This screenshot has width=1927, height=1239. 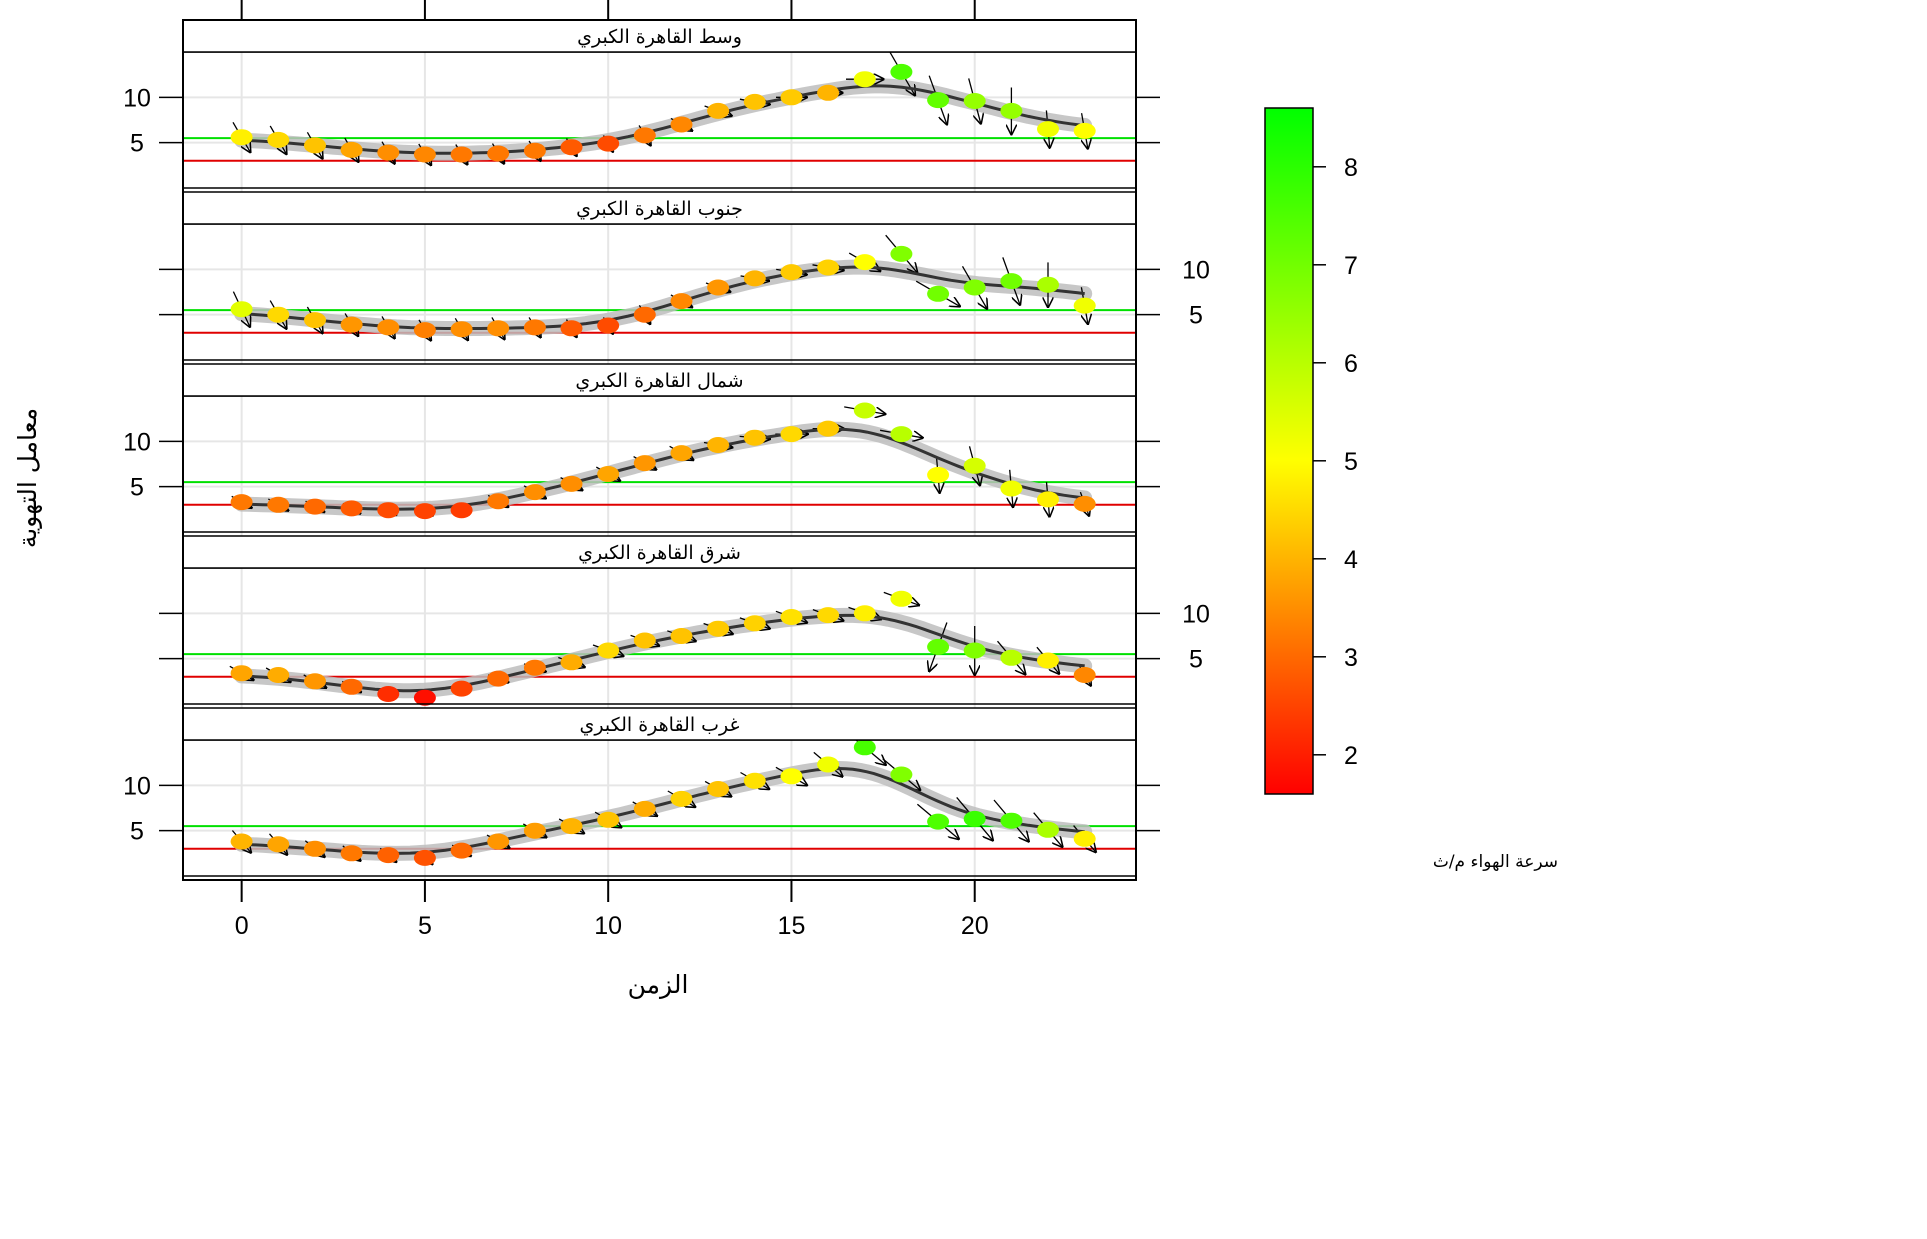 I want to click on panel-frame, so click(x=659, y=120).